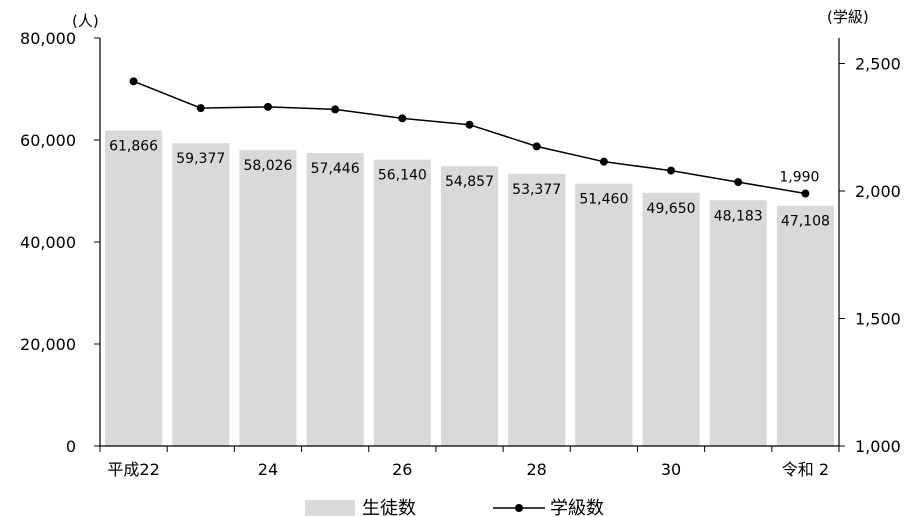 Image resolution: width=910 pixels, height=517 pixels. What do you see at coordinates (848, 17) in the screenshot?
I see `right-axis-unit: (学級)` at bounding box center [848, 17].